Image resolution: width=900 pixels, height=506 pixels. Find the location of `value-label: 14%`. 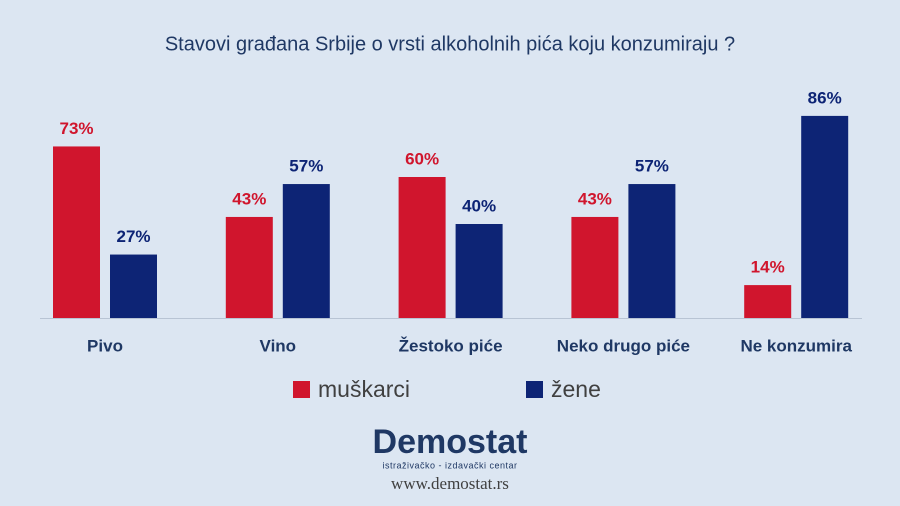

value-label: 14% is located at coordinates (768, 267).